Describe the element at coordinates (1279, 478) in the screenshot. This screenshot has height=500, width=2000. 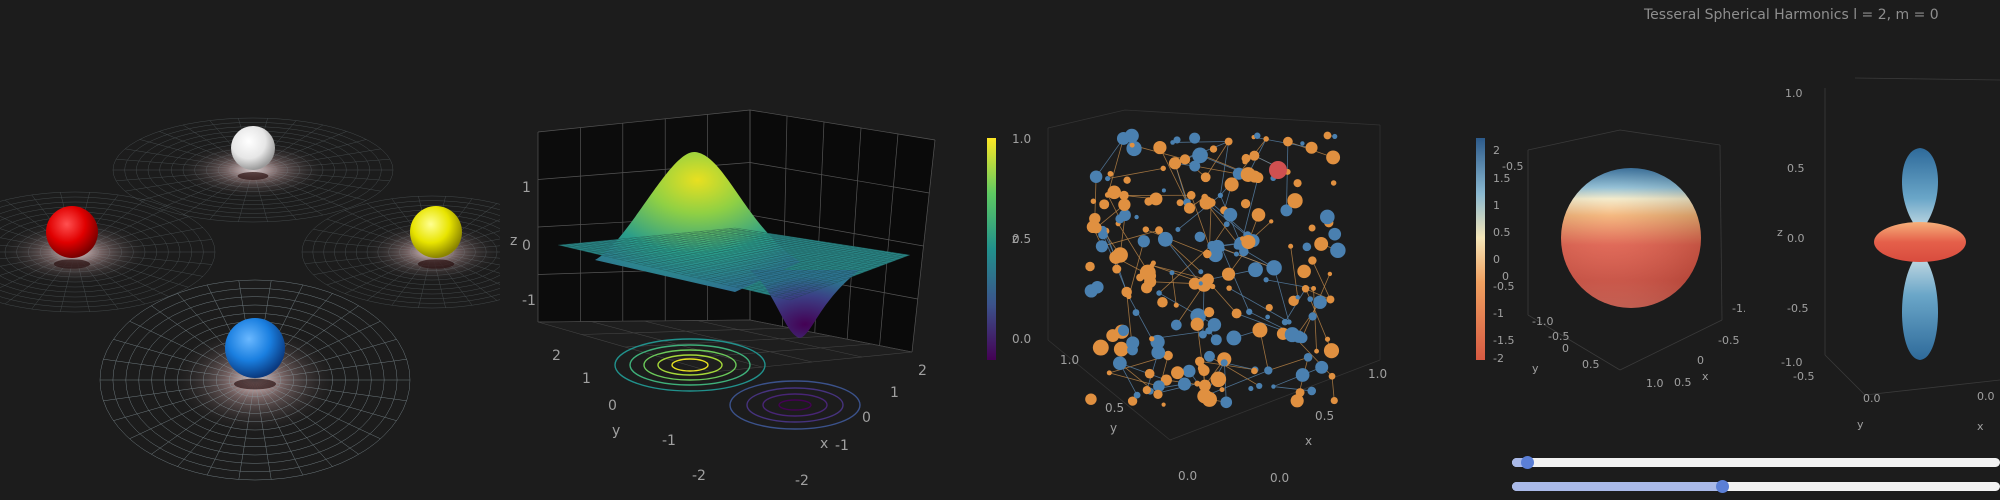
I see `x-tick-label: 0.0` at that location.